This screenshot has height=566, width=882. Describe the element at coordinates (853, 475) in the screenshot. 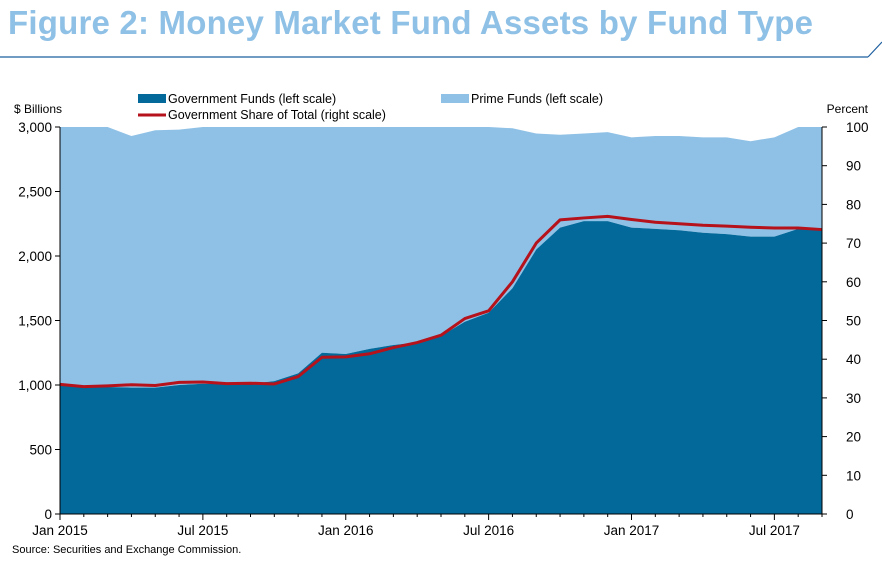

I see `right-tick-label: 10` at that location.